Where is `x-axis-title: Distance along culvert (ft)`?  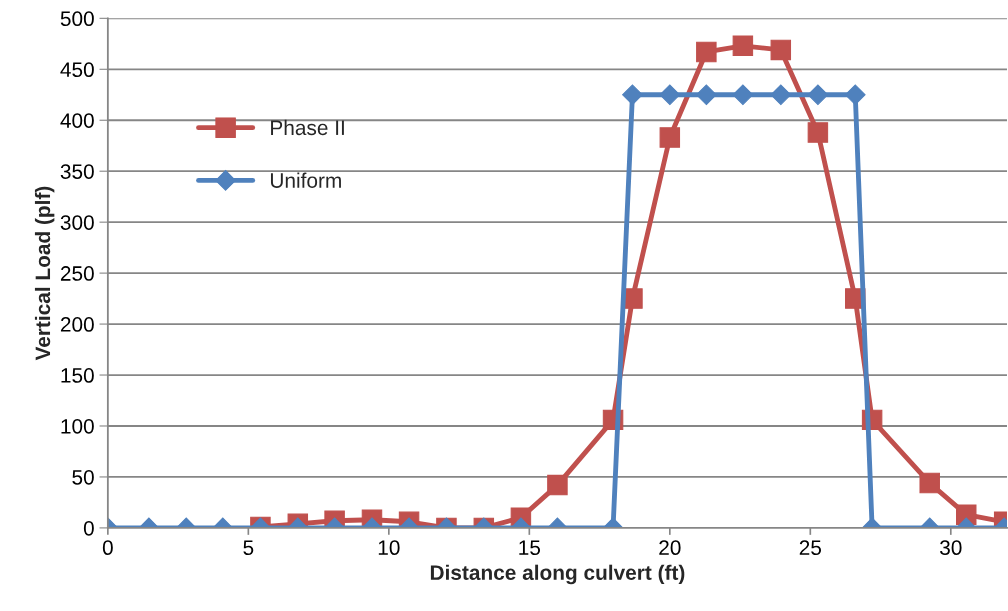
x-axis-title: Distance along culvert (ft) is located at coordinates (557, 574).